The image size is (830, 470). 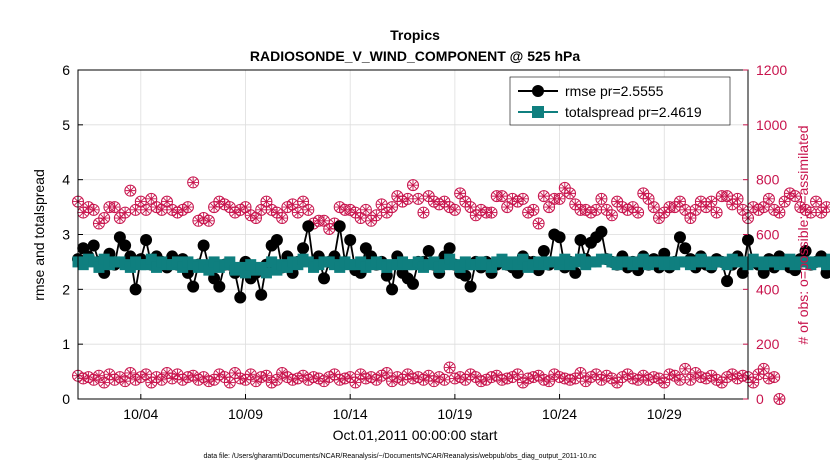 What do you see at coordinates (415, 435) in the screenshot?
I see `x-axis-label: Oct.01,2011 00:00:00 start` at bounding box center [415, 435].